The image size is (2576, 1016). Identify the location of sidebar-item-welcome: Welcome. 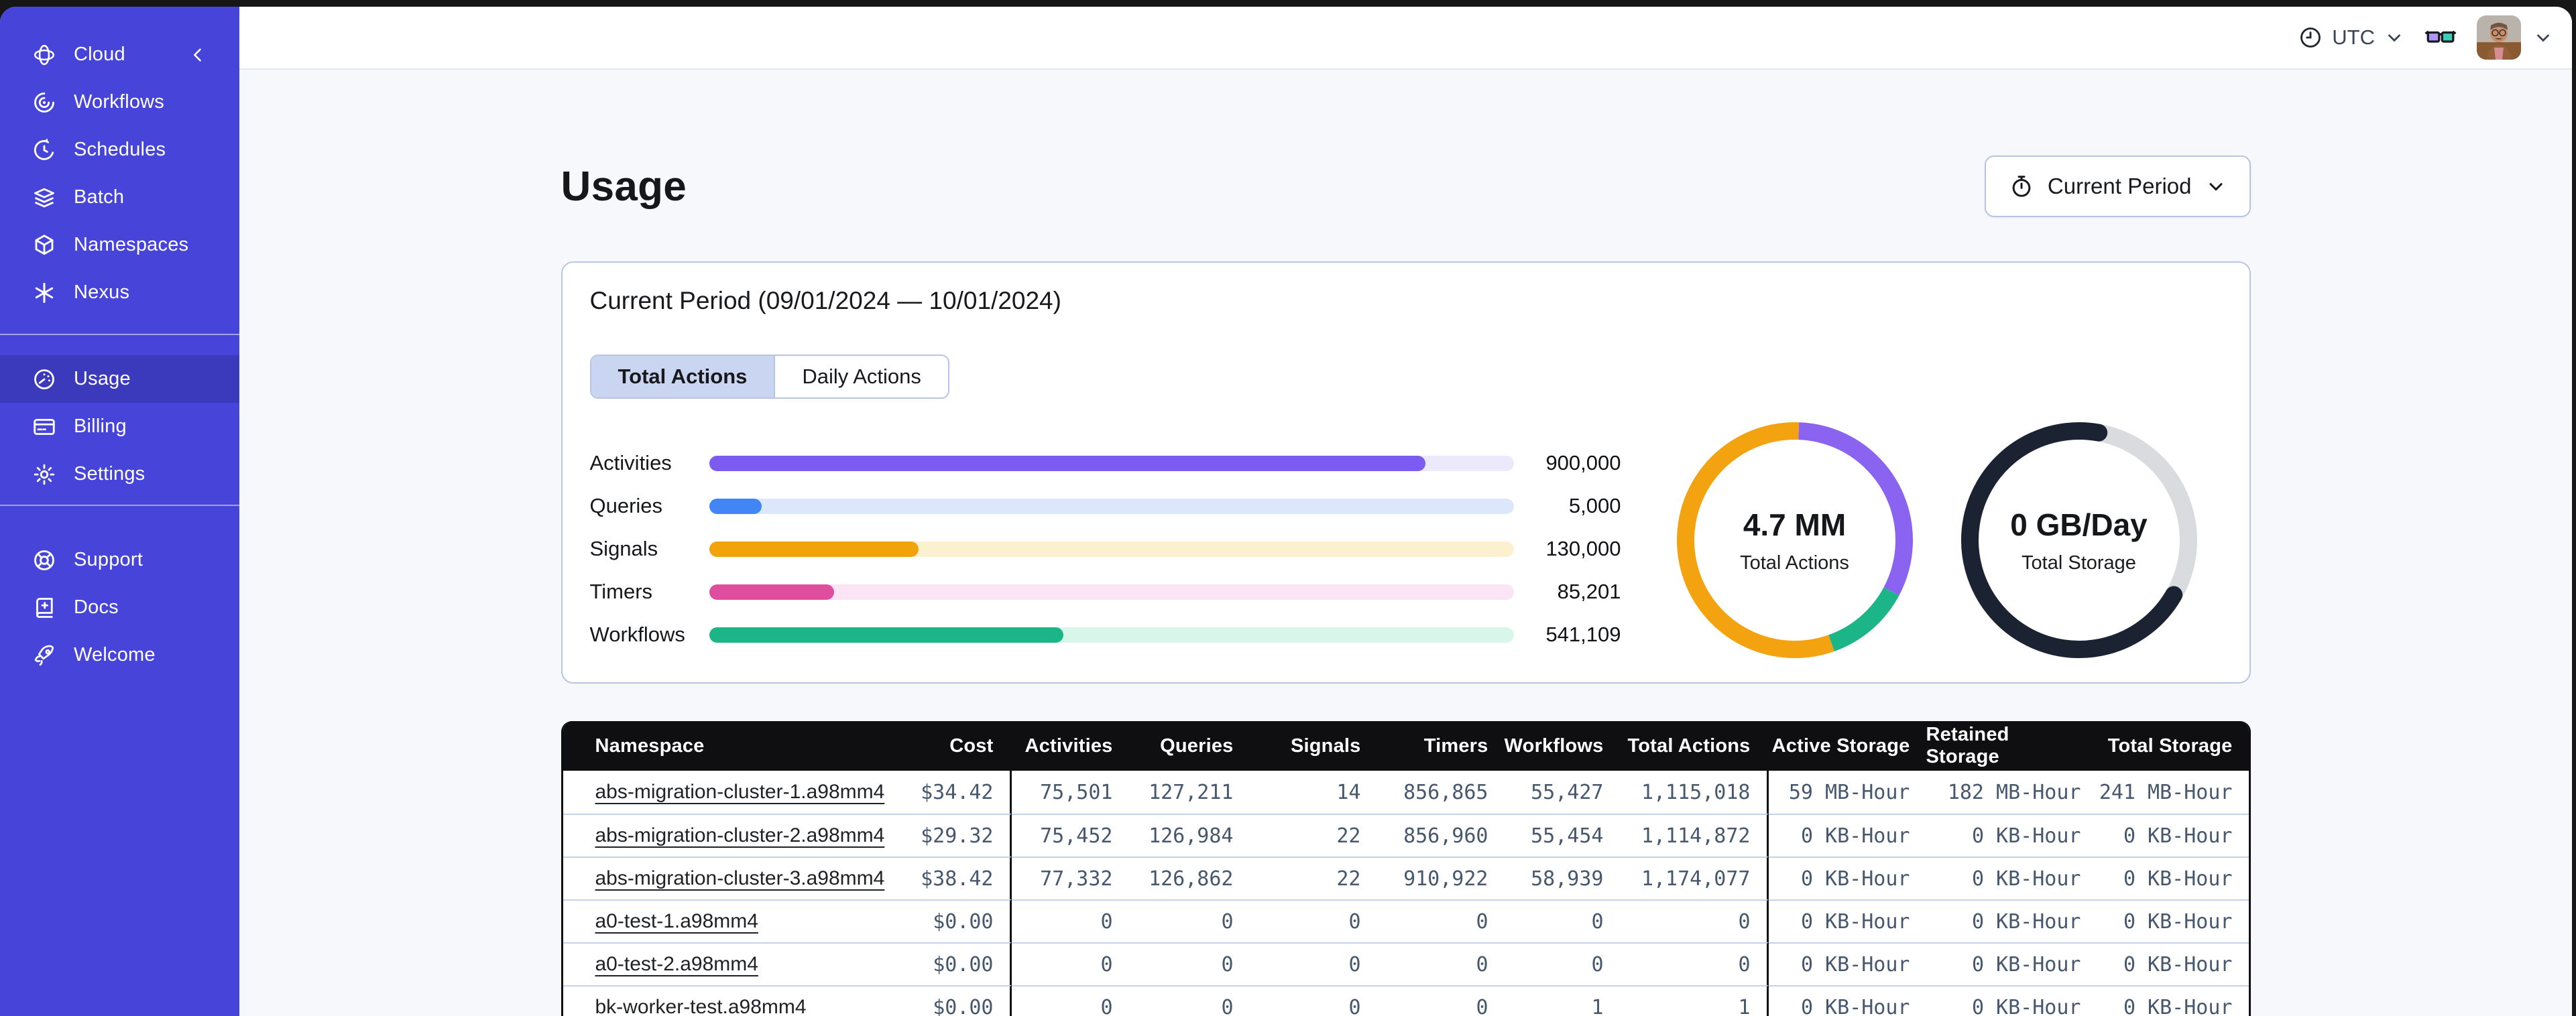
(119, 655).